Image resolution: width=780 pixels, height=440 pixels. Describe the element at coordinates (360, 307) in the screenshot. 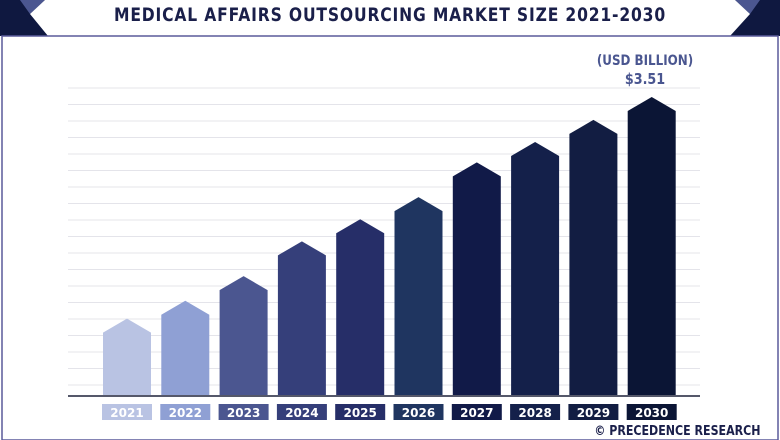

I see `bar-2025` at that location.